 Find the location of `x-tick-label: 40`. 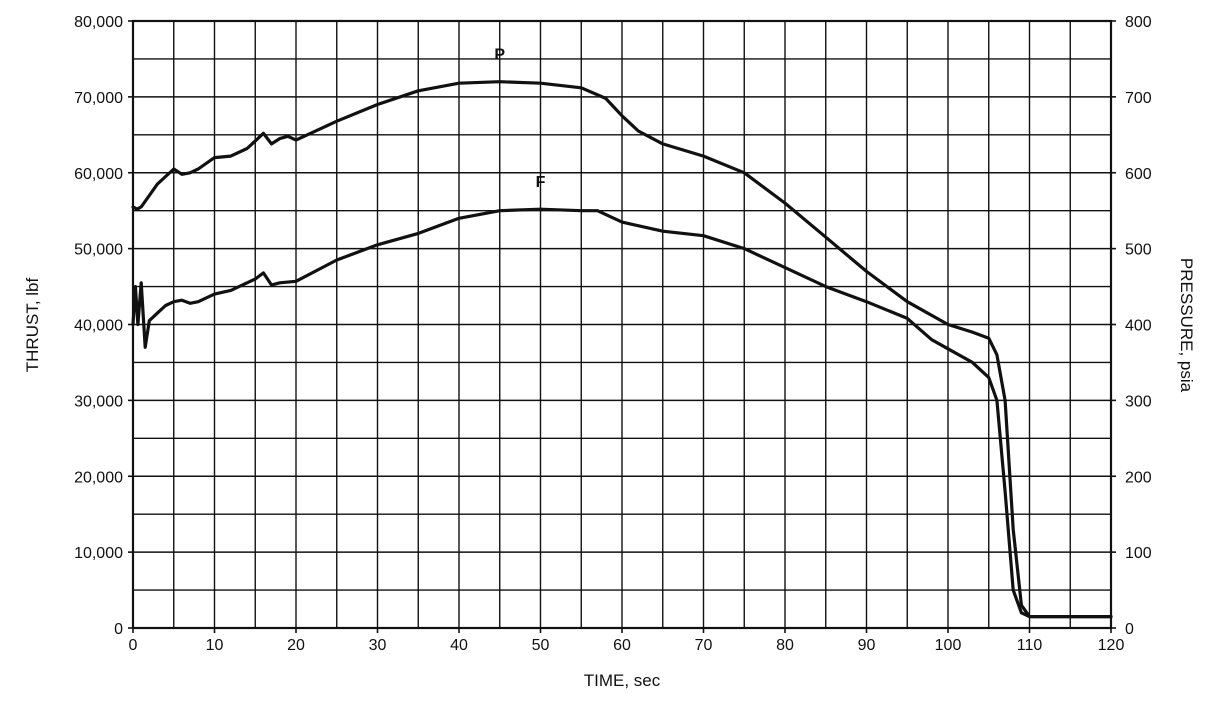

x-tick-label: 40 is located at coordinates (459, 645).